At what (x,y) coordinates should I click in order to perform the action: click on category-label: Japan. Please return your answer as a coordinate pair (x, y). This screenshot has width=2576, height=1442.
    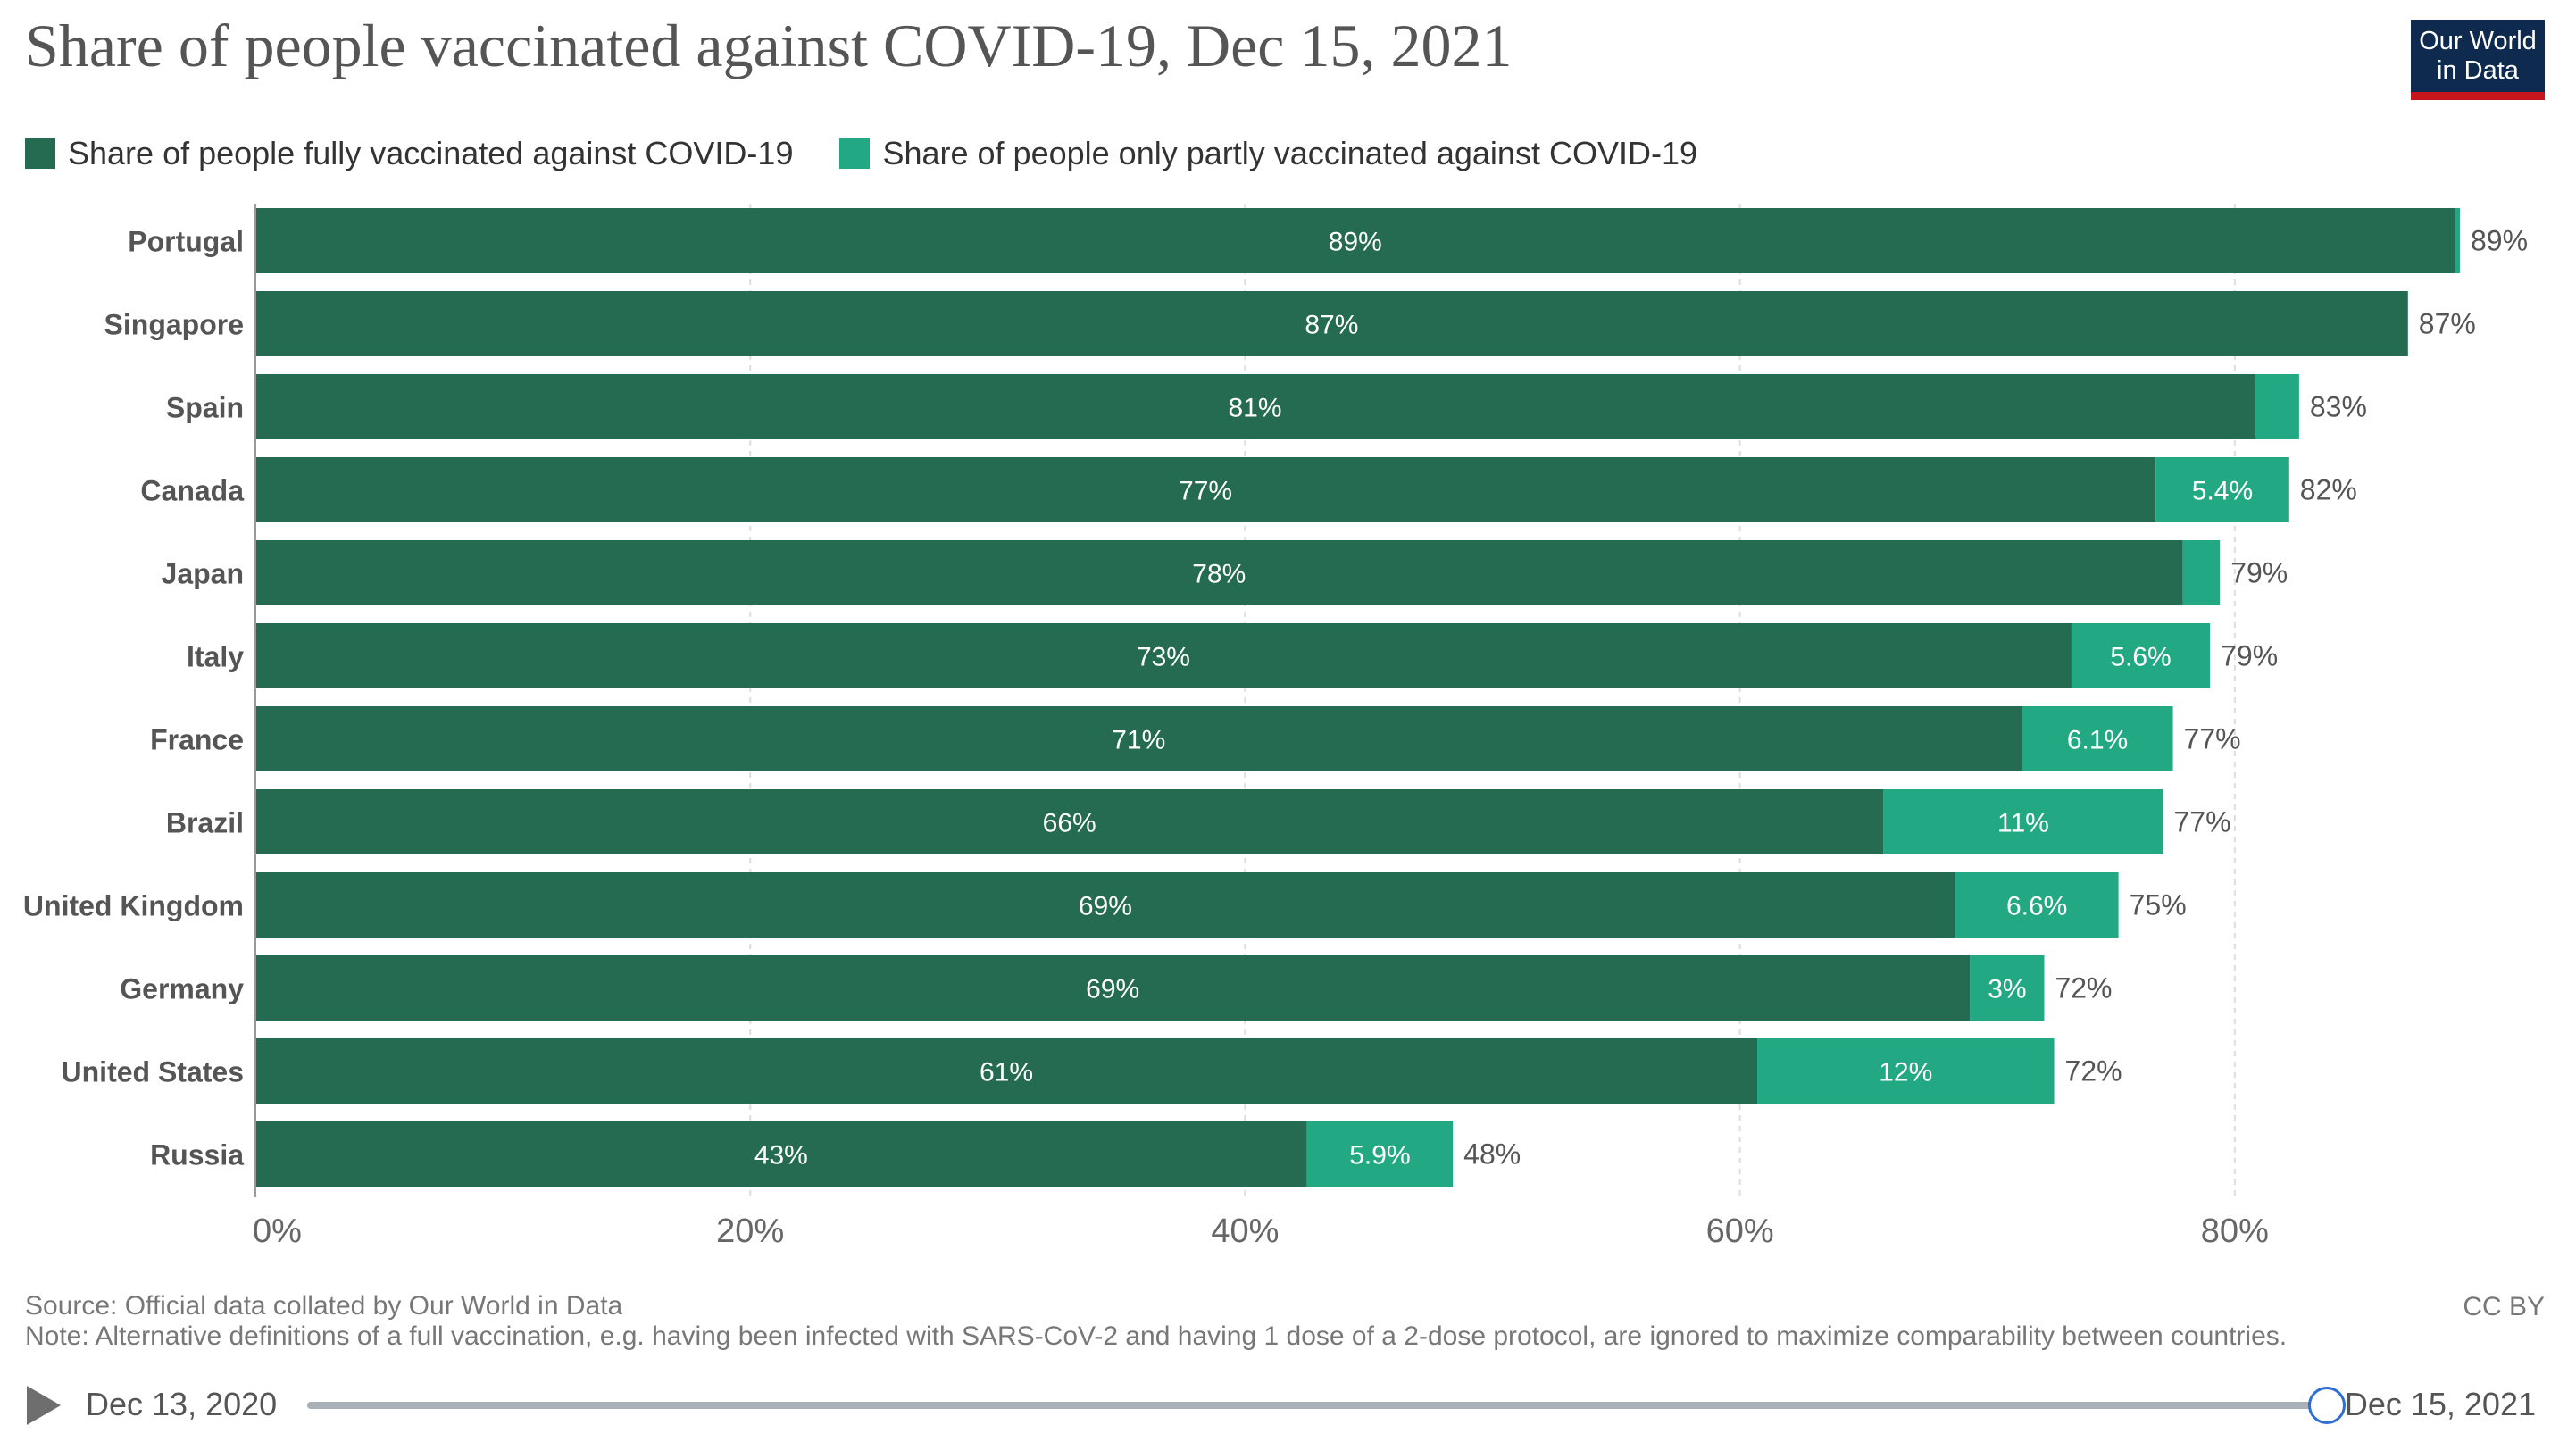
    Looking at the image, I should click on (203, 574).